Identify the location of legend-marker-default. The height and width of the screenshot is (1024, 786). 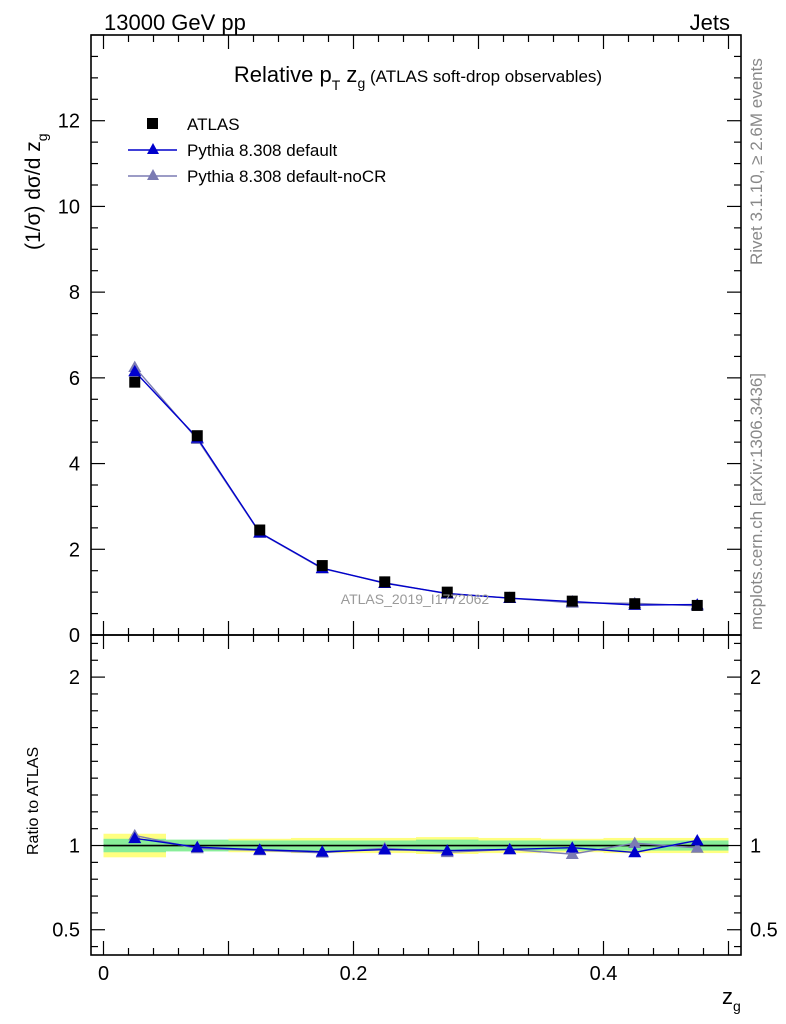
(153, 148).